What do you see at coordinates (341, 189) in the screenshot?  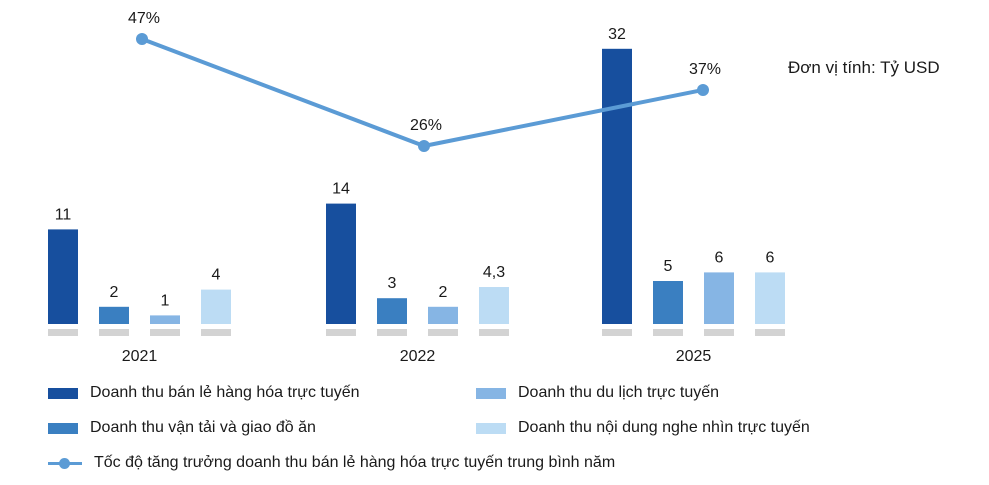 I see `bar-label-2022-s0: 14` at bounding box center [341, 189].